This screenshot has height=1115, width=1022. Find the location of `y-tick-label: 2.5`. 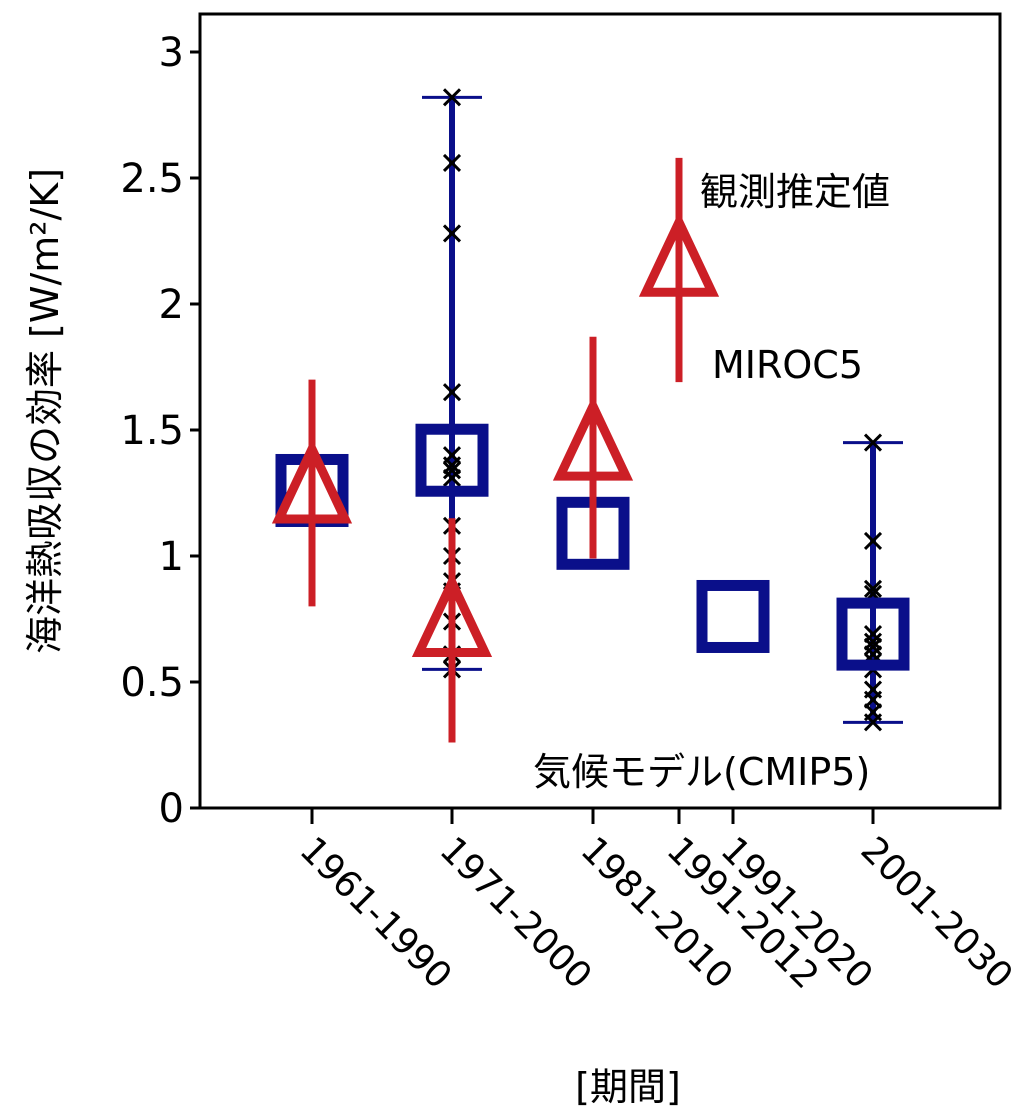

y-tick-label: 2.5 is located at coordinates (152, 179).